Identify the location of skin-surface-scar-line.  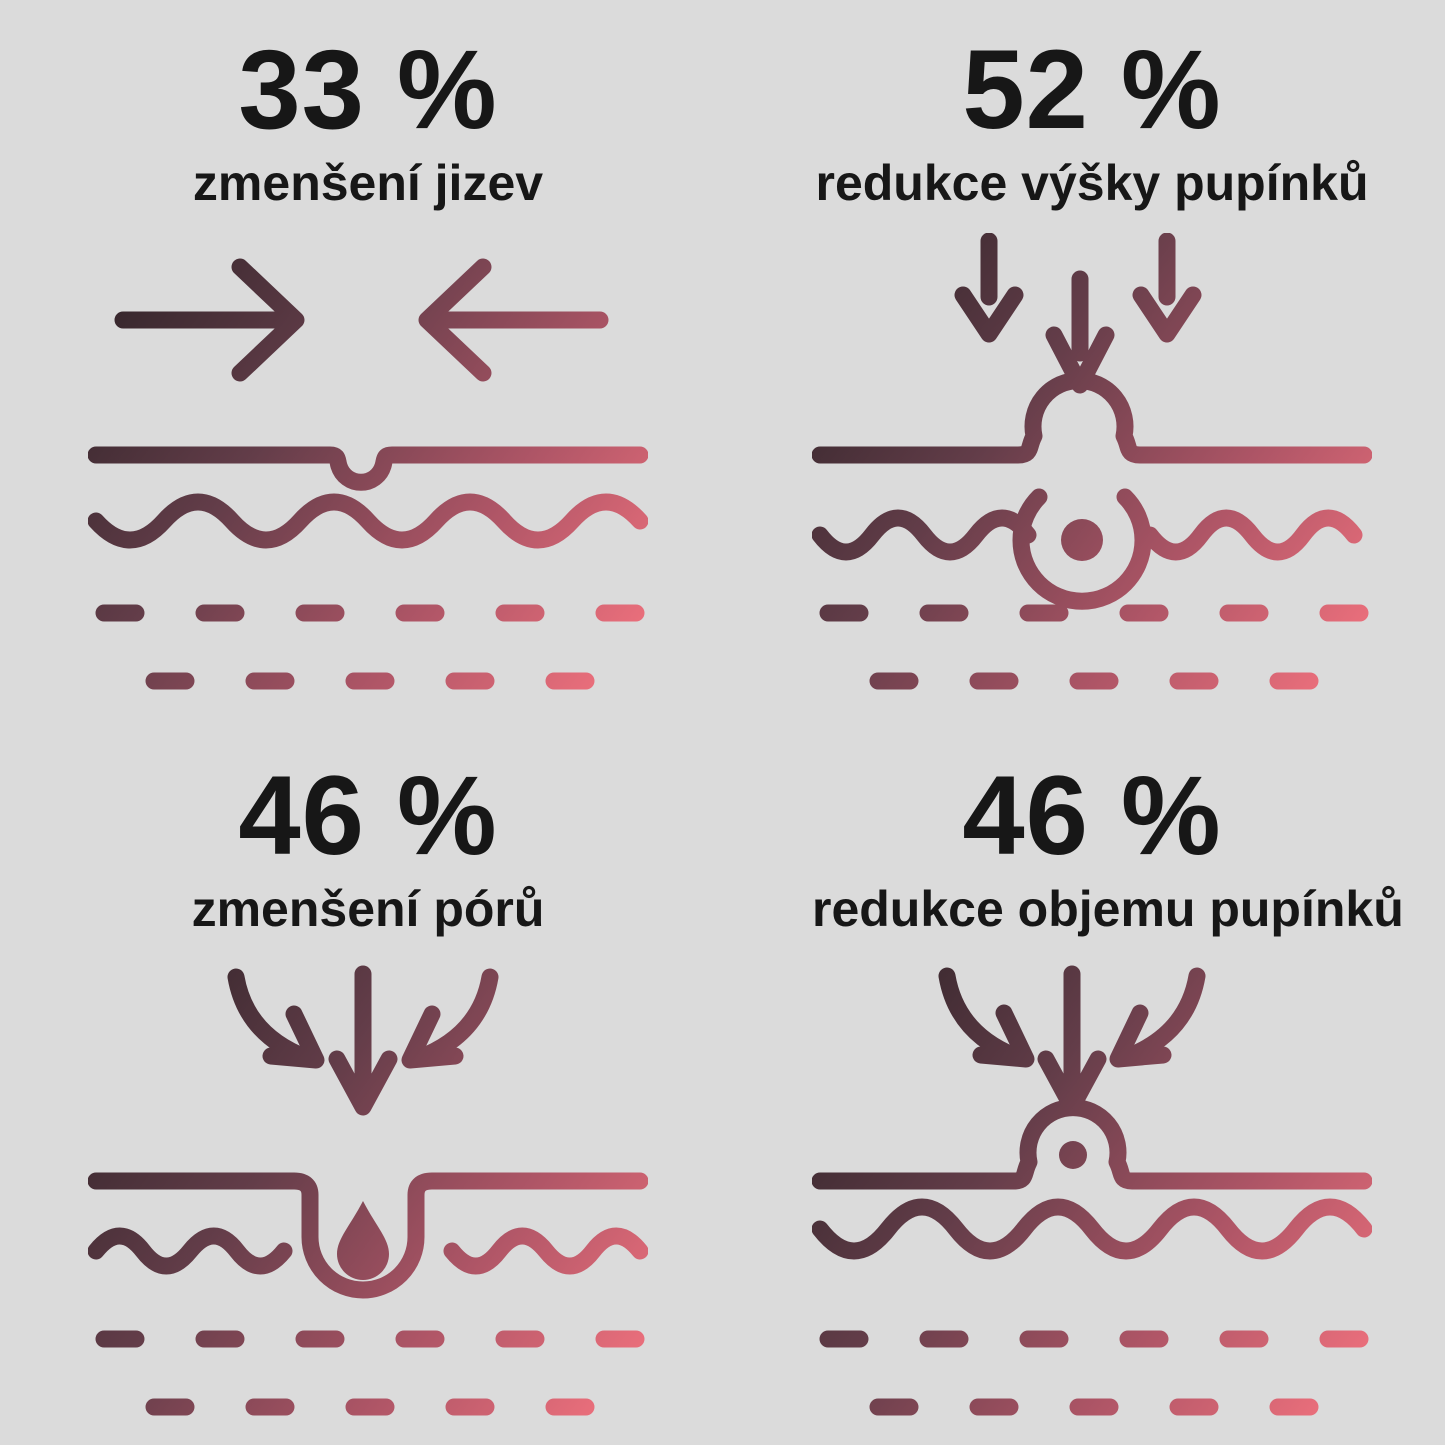
(368, 468).